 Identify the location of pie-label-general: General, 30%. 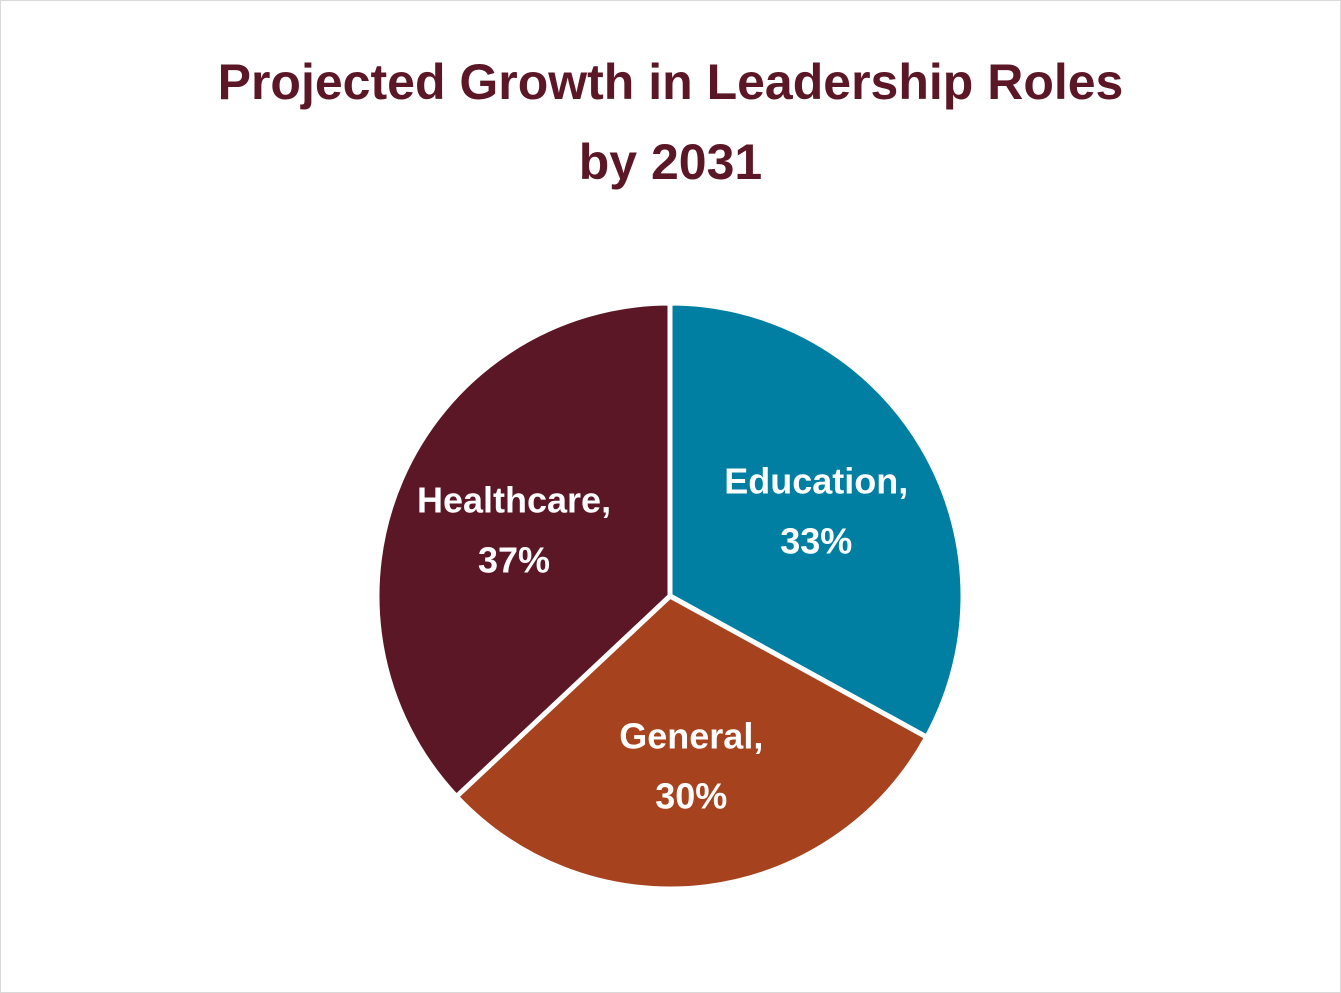
(691, 766).